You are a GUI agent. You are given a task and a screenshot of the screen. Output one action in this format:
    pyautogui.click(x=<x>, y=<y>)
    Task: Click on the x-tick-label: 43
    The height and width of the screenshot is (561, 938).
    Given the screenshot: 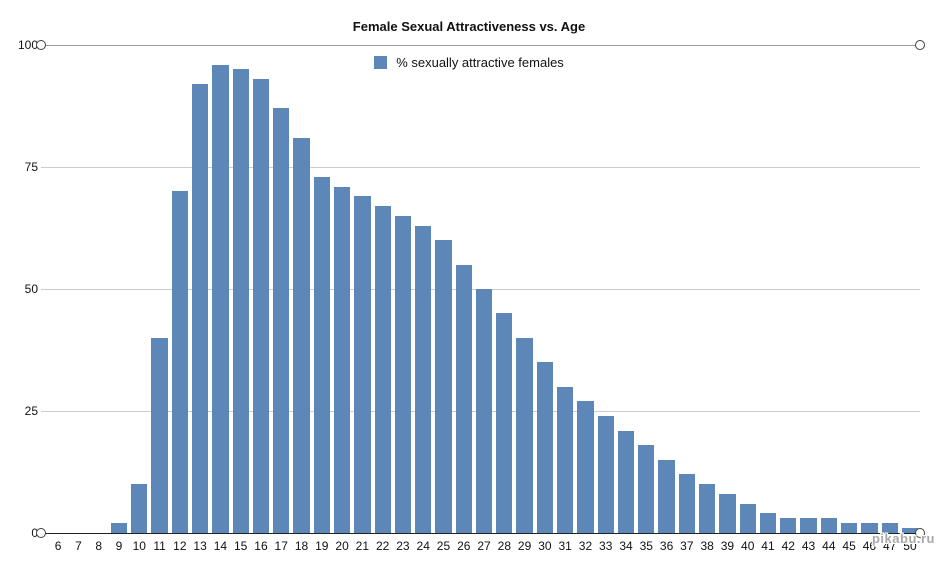 What is the action you would take?
    pyautogui.click(x=808, y=546)
    